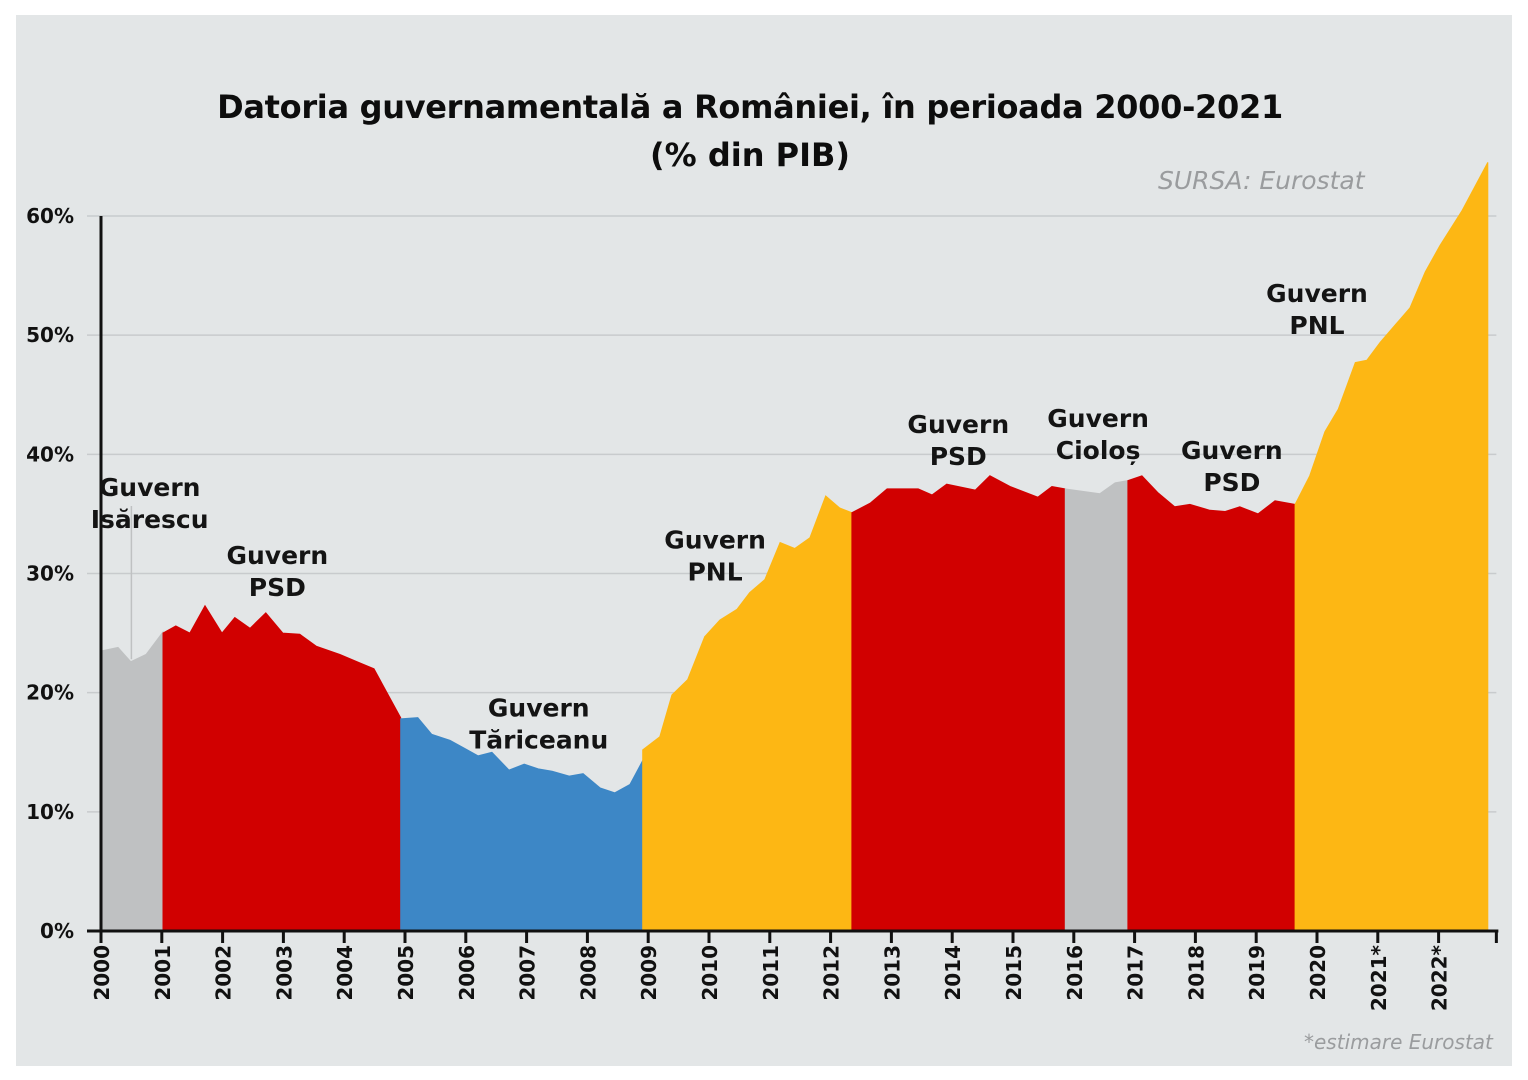 This screenshot has height=1080, width=1528. What do you see at coordinates (1257, 973) in the screenshot?
I see `x-tick-label: 2019` at bounding box center [1257, 973].